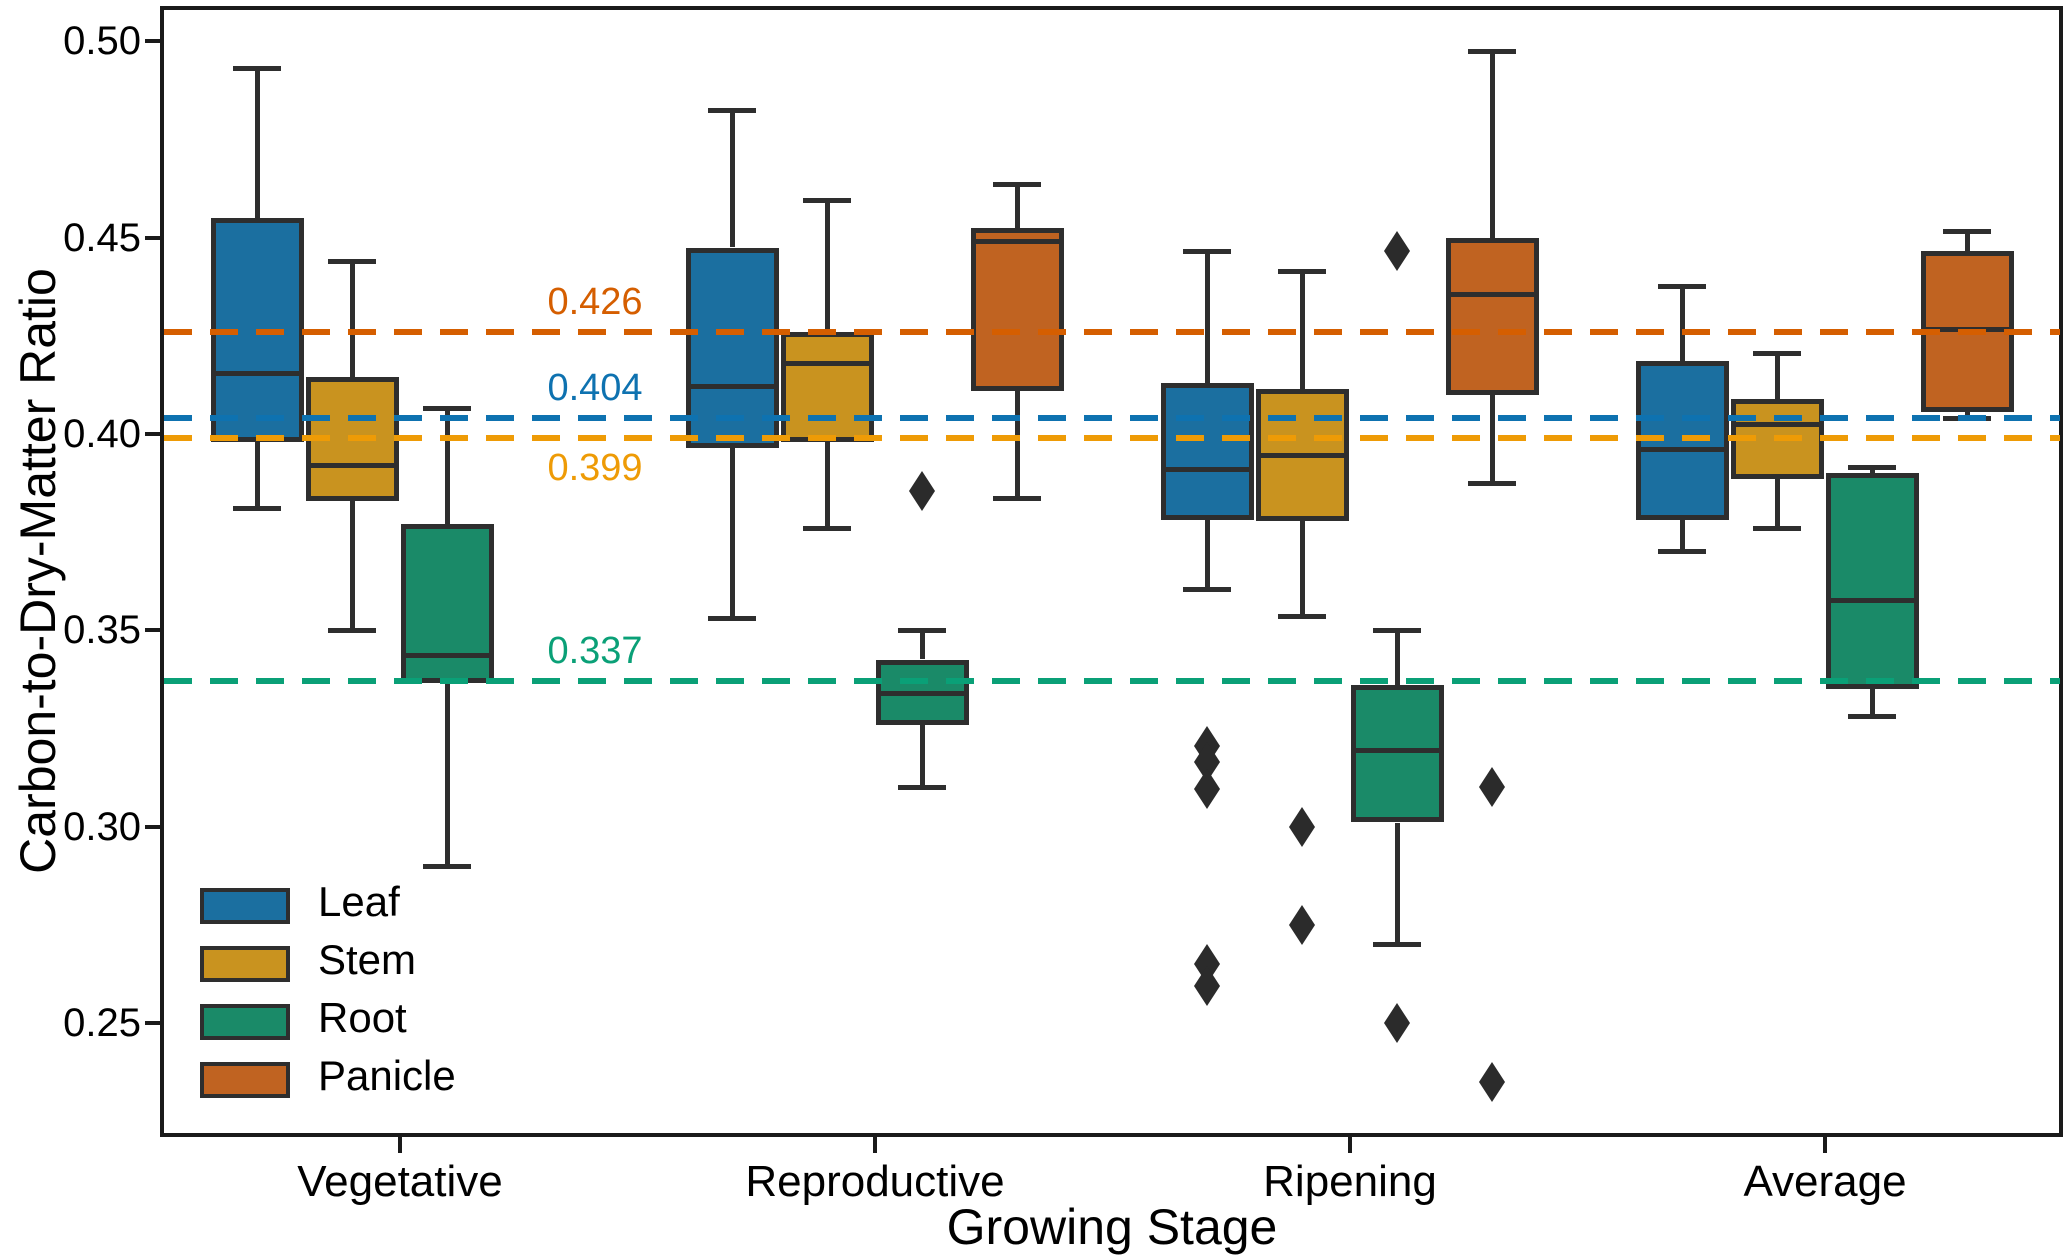  I want to click on reference-label-0.426: 0.426, so click(595, 302).